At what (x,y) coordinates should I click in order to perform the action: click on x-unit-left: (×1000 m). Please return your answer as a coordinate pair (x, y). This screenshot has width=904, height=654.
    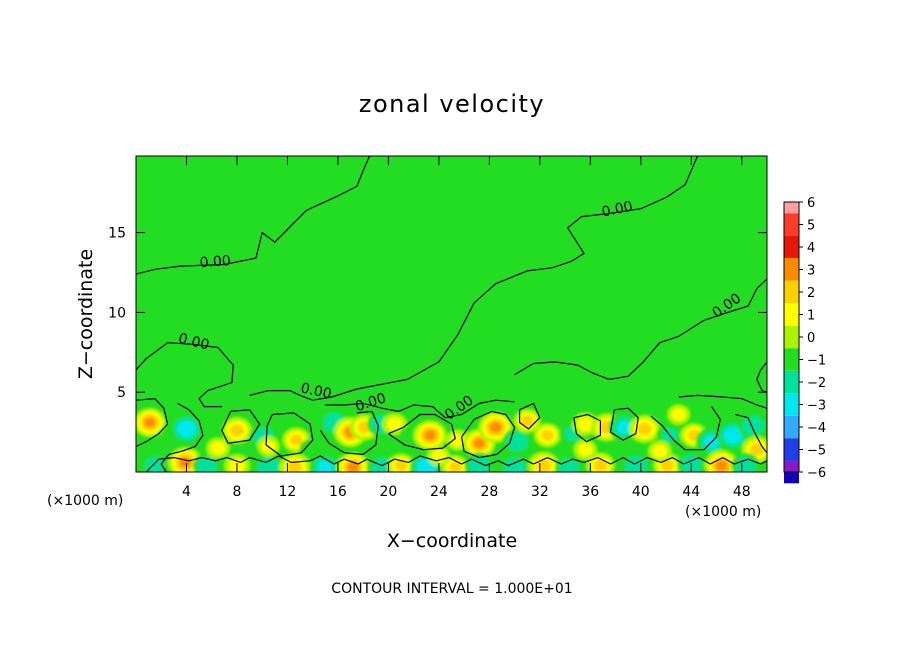
    Looking at the image, I should click on (85, 501).